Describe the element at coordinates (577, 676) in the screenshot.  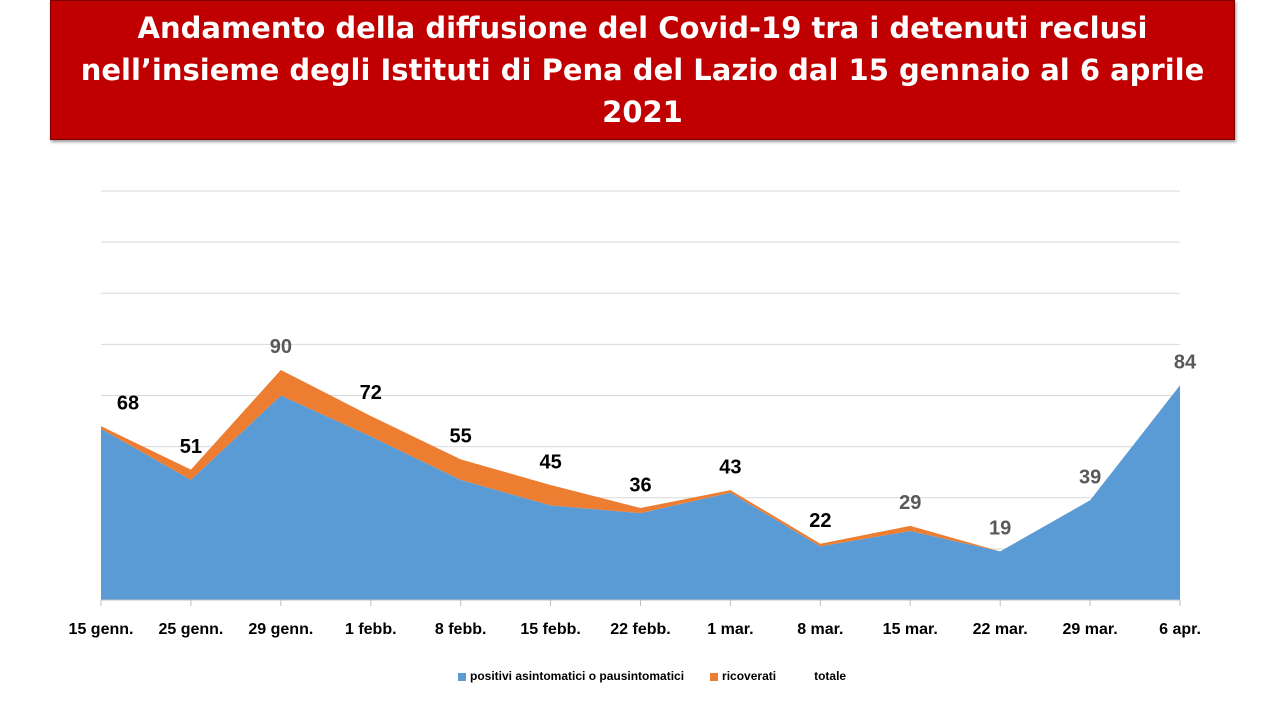
I see `legend-label: positivi asintomatici o pausintomatici` at that location.